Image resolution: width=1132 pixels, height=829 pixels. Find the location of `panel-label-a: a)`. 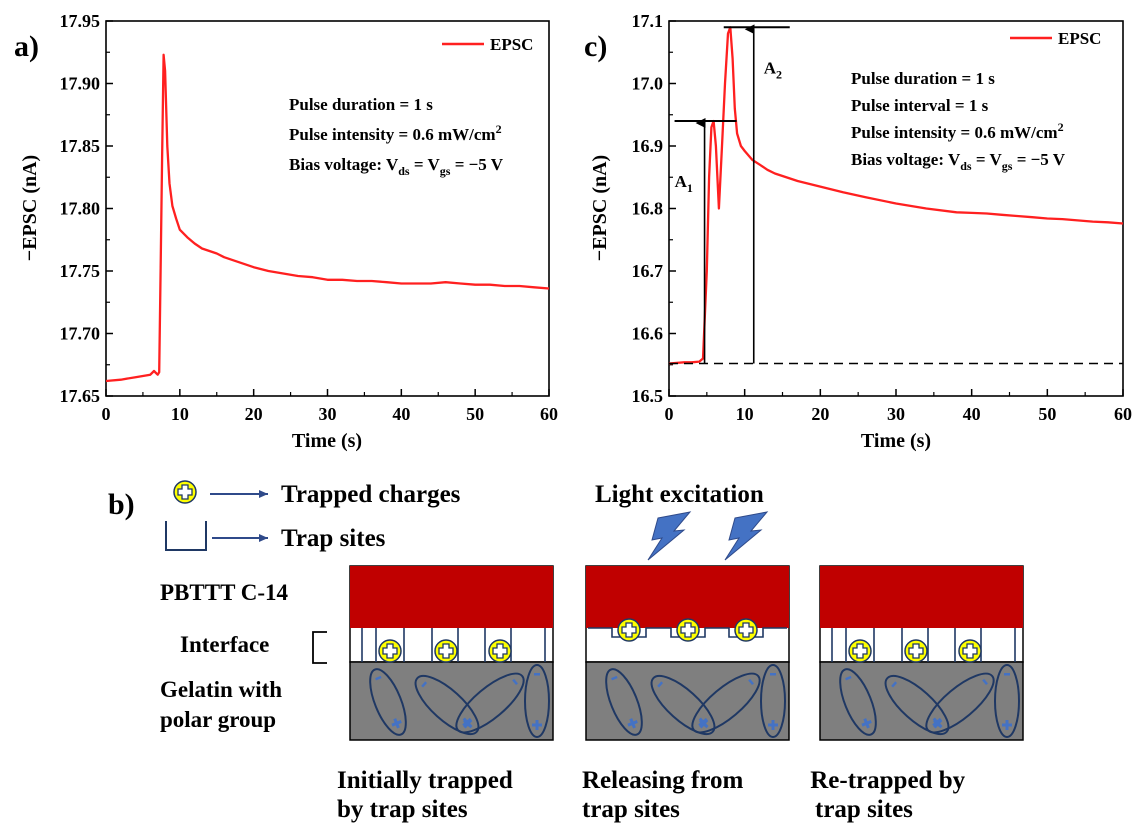

panel-label-a: a) is located at coordinates (26, 46).